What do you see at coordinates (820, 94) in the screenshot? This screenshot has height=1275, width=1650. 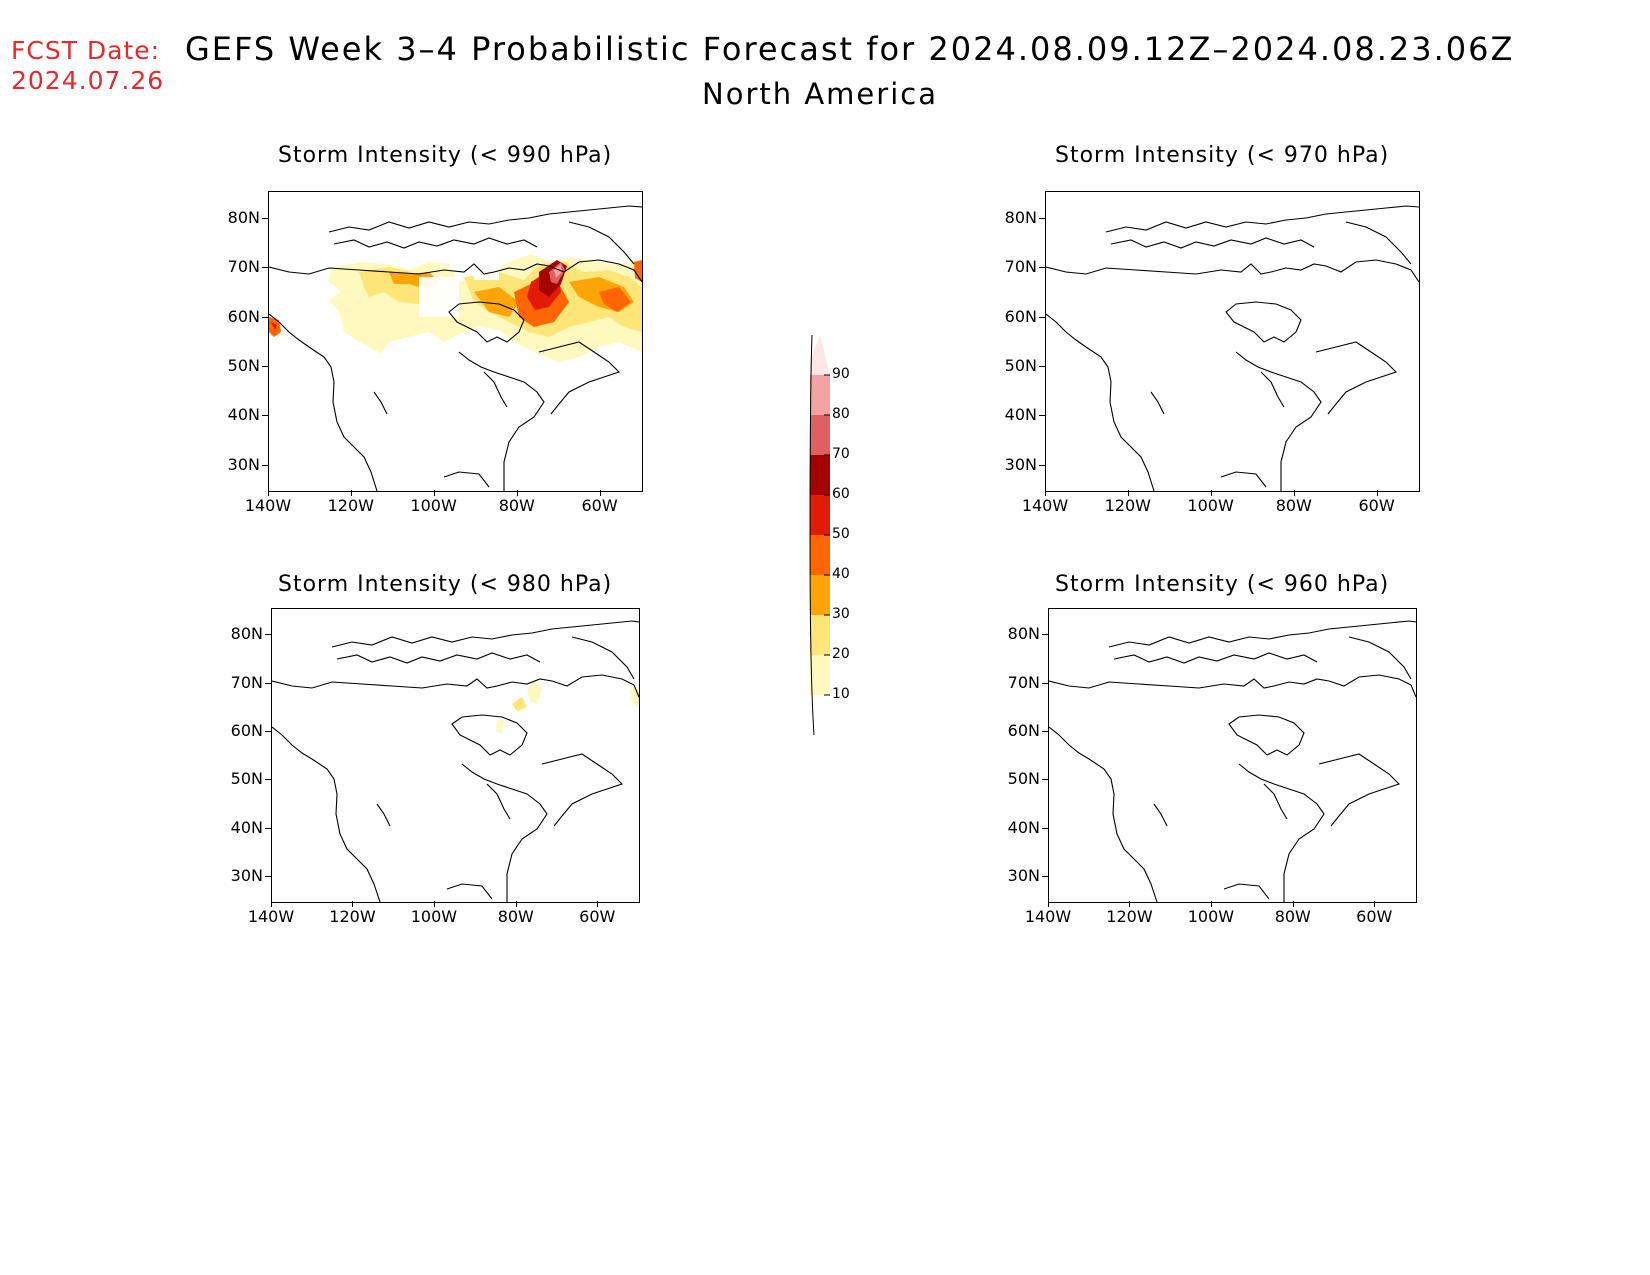 I see `region-title: North America` at bounding box center [820, 94].